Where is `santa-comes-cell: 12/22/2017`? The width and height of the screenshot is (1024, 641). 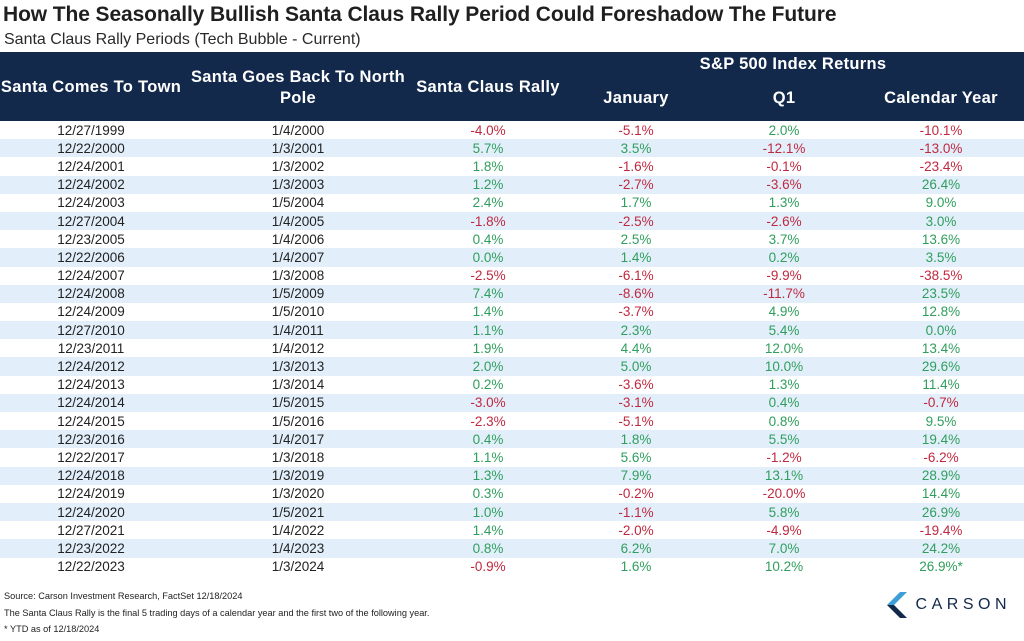
santa-comes-cell: 12/22/2017 is located at coordinates (91, 457).